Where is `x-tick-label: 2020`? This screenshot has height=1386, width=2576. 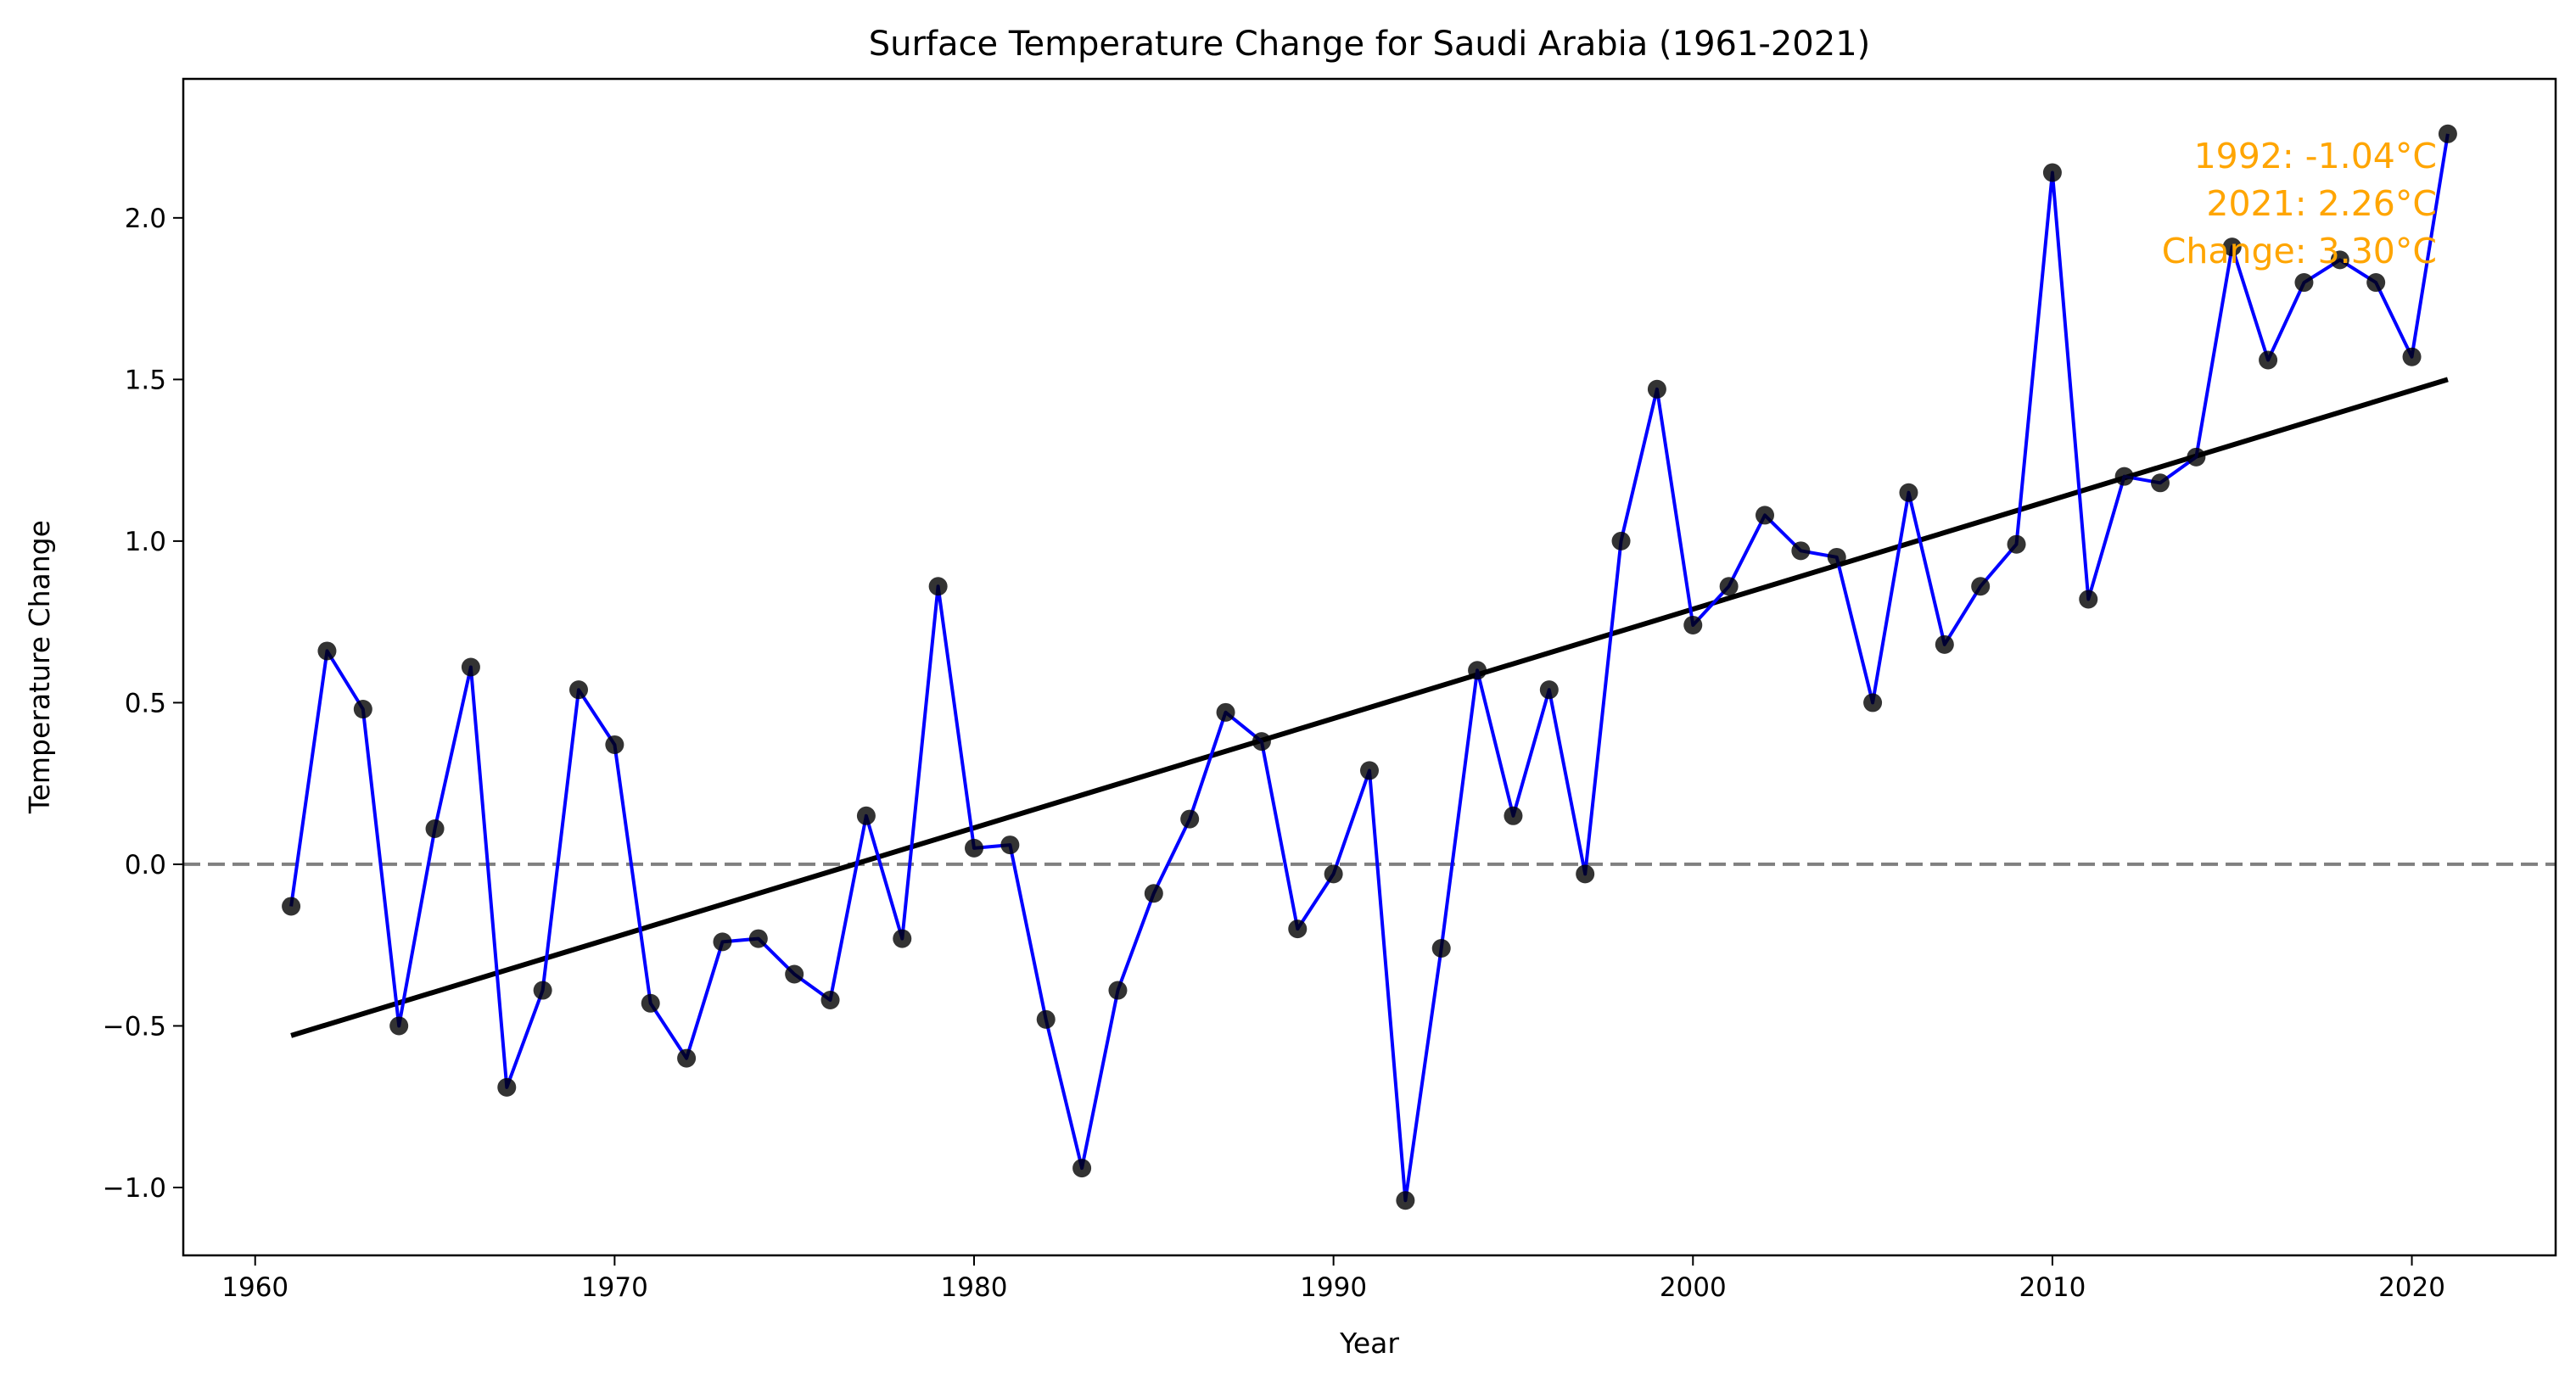 x-tick-label: 2020 is located at coordinates (2411, 1287).